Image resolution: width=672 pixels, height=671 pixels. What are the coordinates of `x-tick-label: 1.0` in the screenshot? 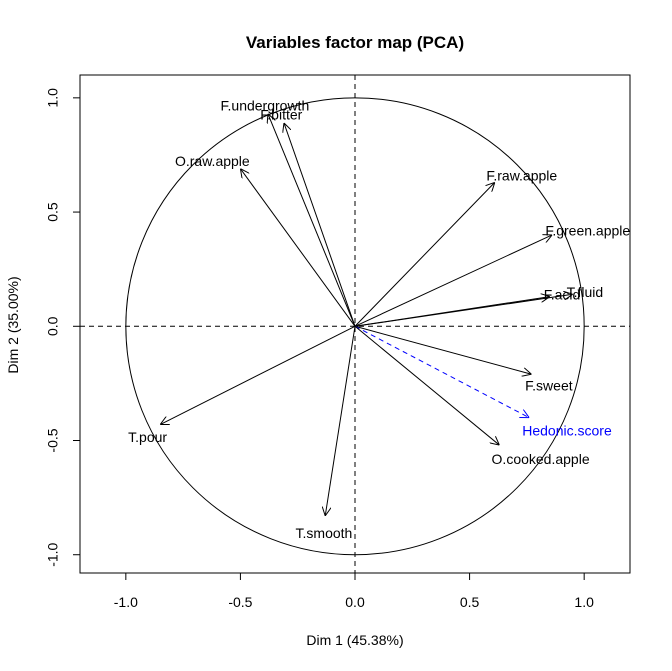 It's located at (584, 602).